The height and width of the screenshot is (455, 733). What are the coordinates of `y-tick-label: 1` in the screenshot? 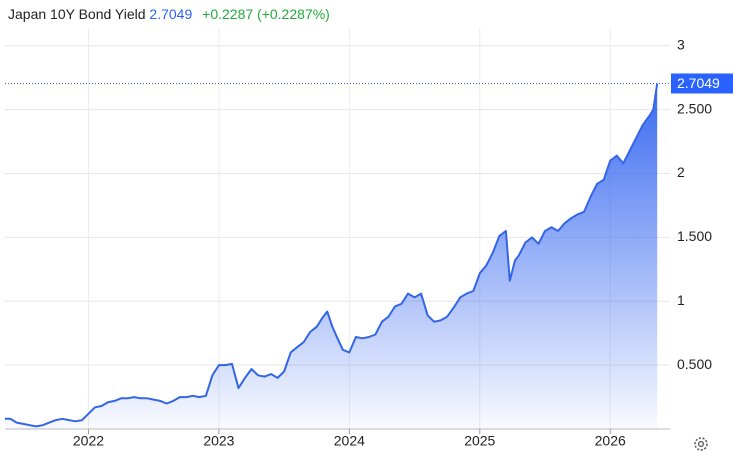 It's located at (681, 300).